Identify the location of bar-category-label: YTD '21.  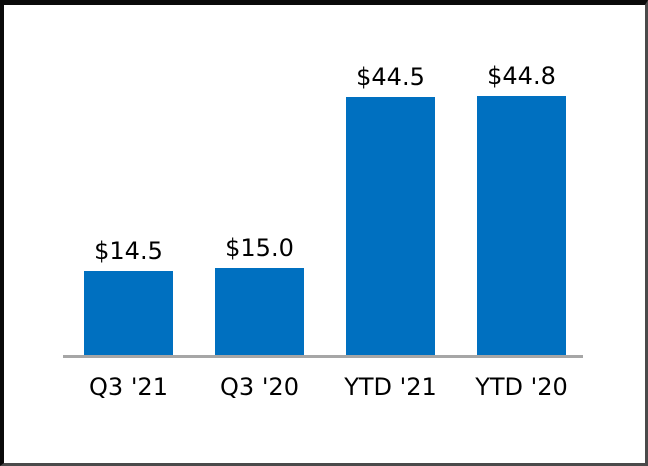
(390, 387).